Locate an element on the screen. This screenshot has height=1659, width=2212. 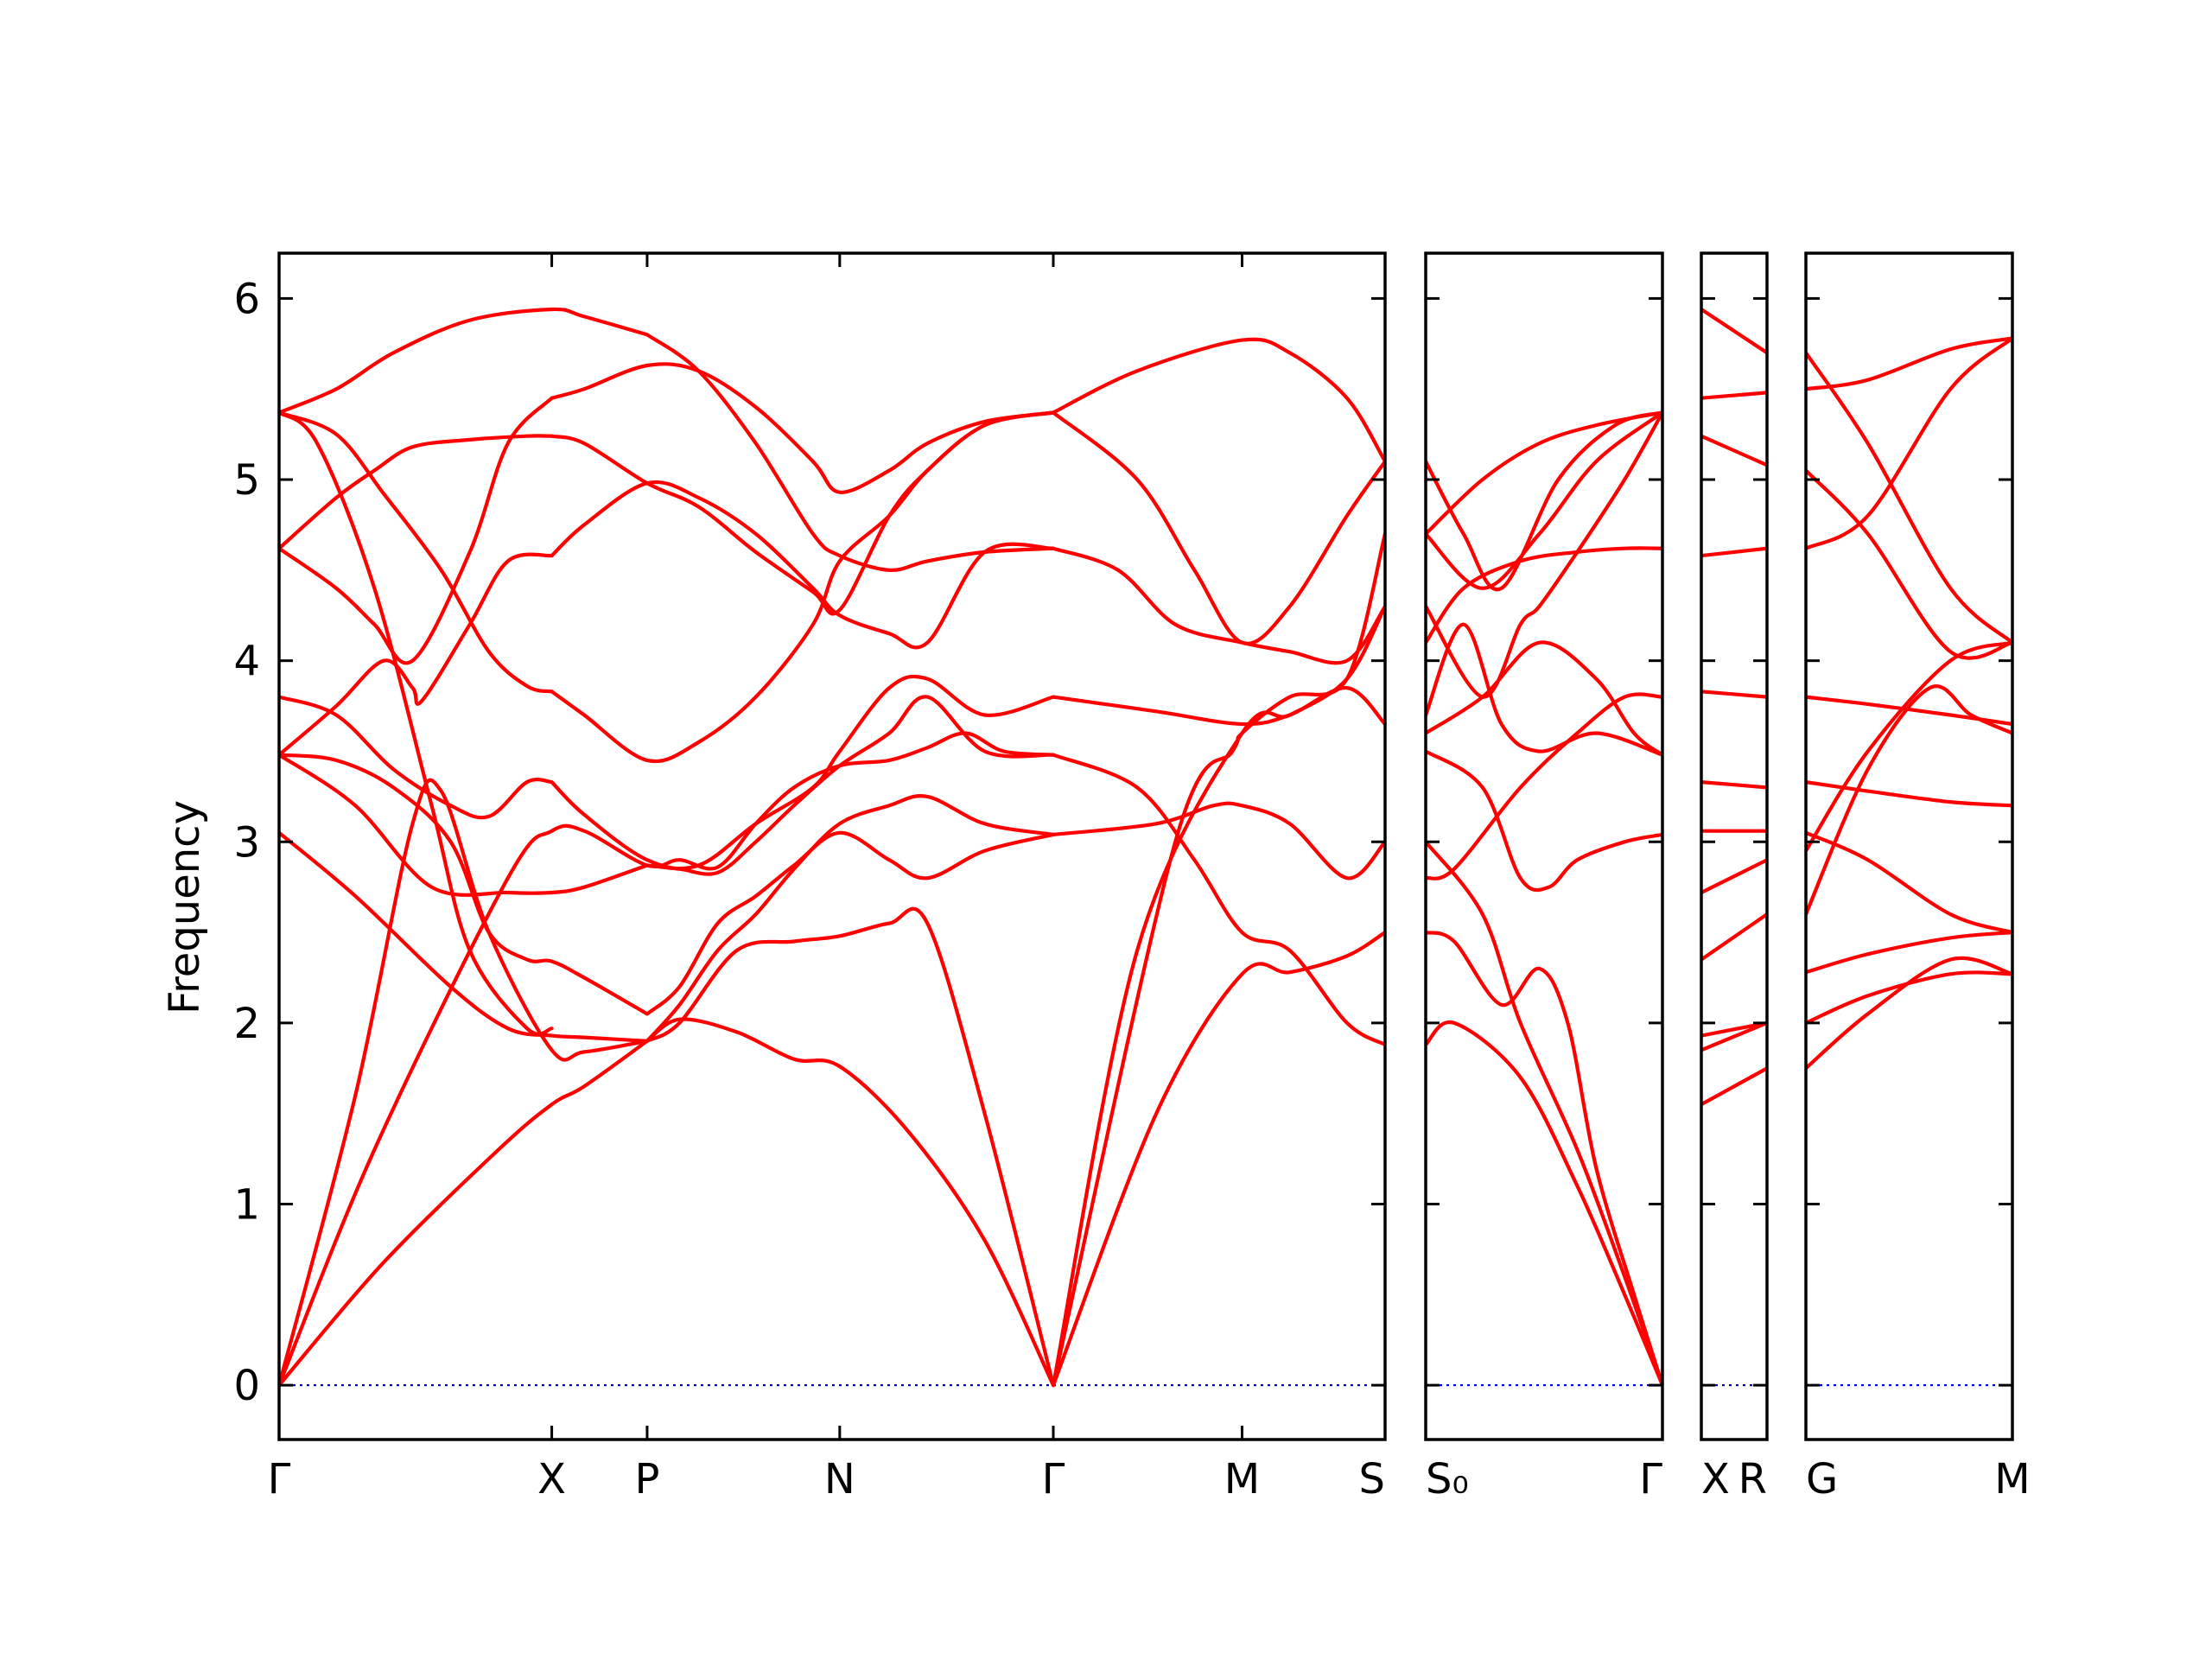
x-tick-label: P is located at coordinates (646, 1479).